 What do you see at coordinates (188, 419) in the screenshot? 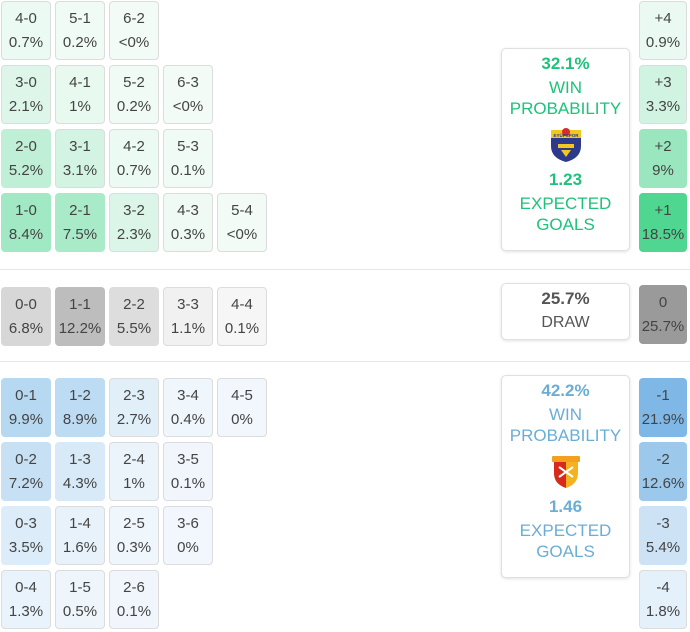
I see `probability-label: 0.4%` at bounding box center [188, 419].